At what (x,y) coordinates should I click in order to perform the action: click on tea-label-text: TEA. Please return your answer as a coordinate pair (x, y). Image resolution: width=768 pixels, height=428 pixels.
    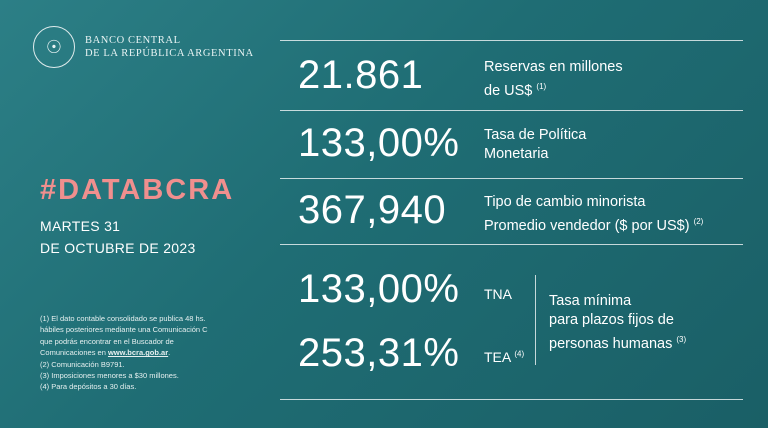
    Looking at the image, I should click on (497, 357).